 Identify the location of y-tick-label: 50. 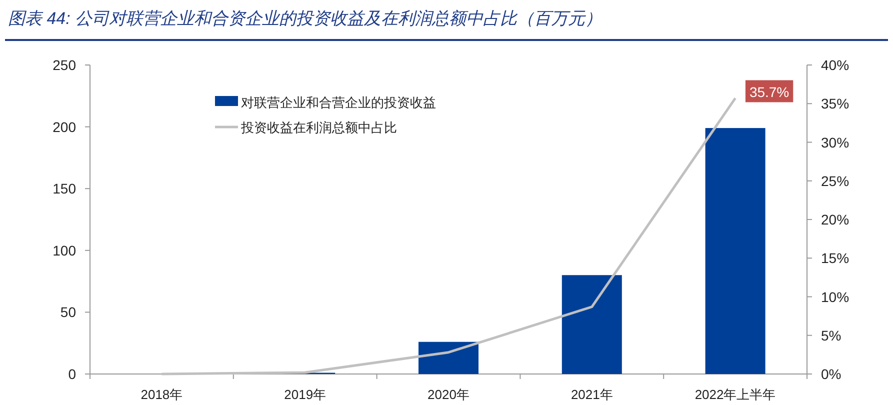
(68, 312).